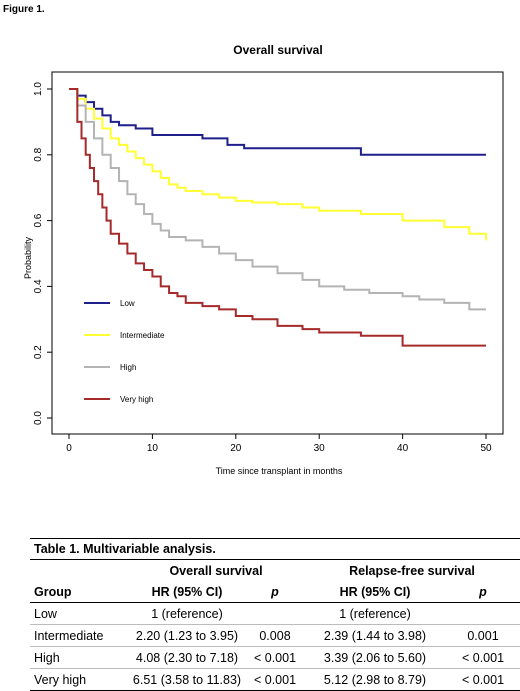  Describe the element at coordinates (124, 351) in the screenshot. I see `legend: Low Intermediate High Very high` at that location.